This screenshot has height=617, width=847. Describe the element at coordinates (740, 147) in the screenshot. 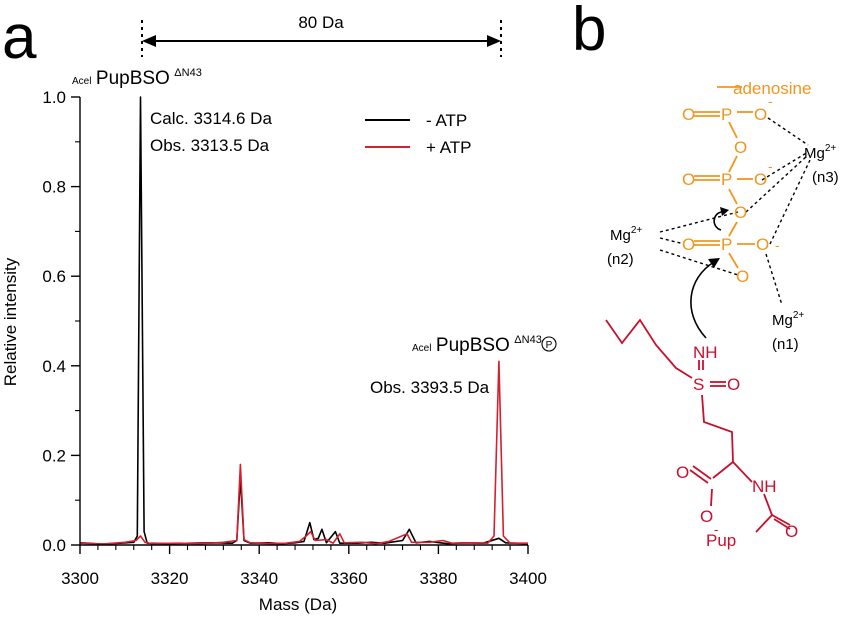

I see `atom-o-bridge-1: O` at that location.